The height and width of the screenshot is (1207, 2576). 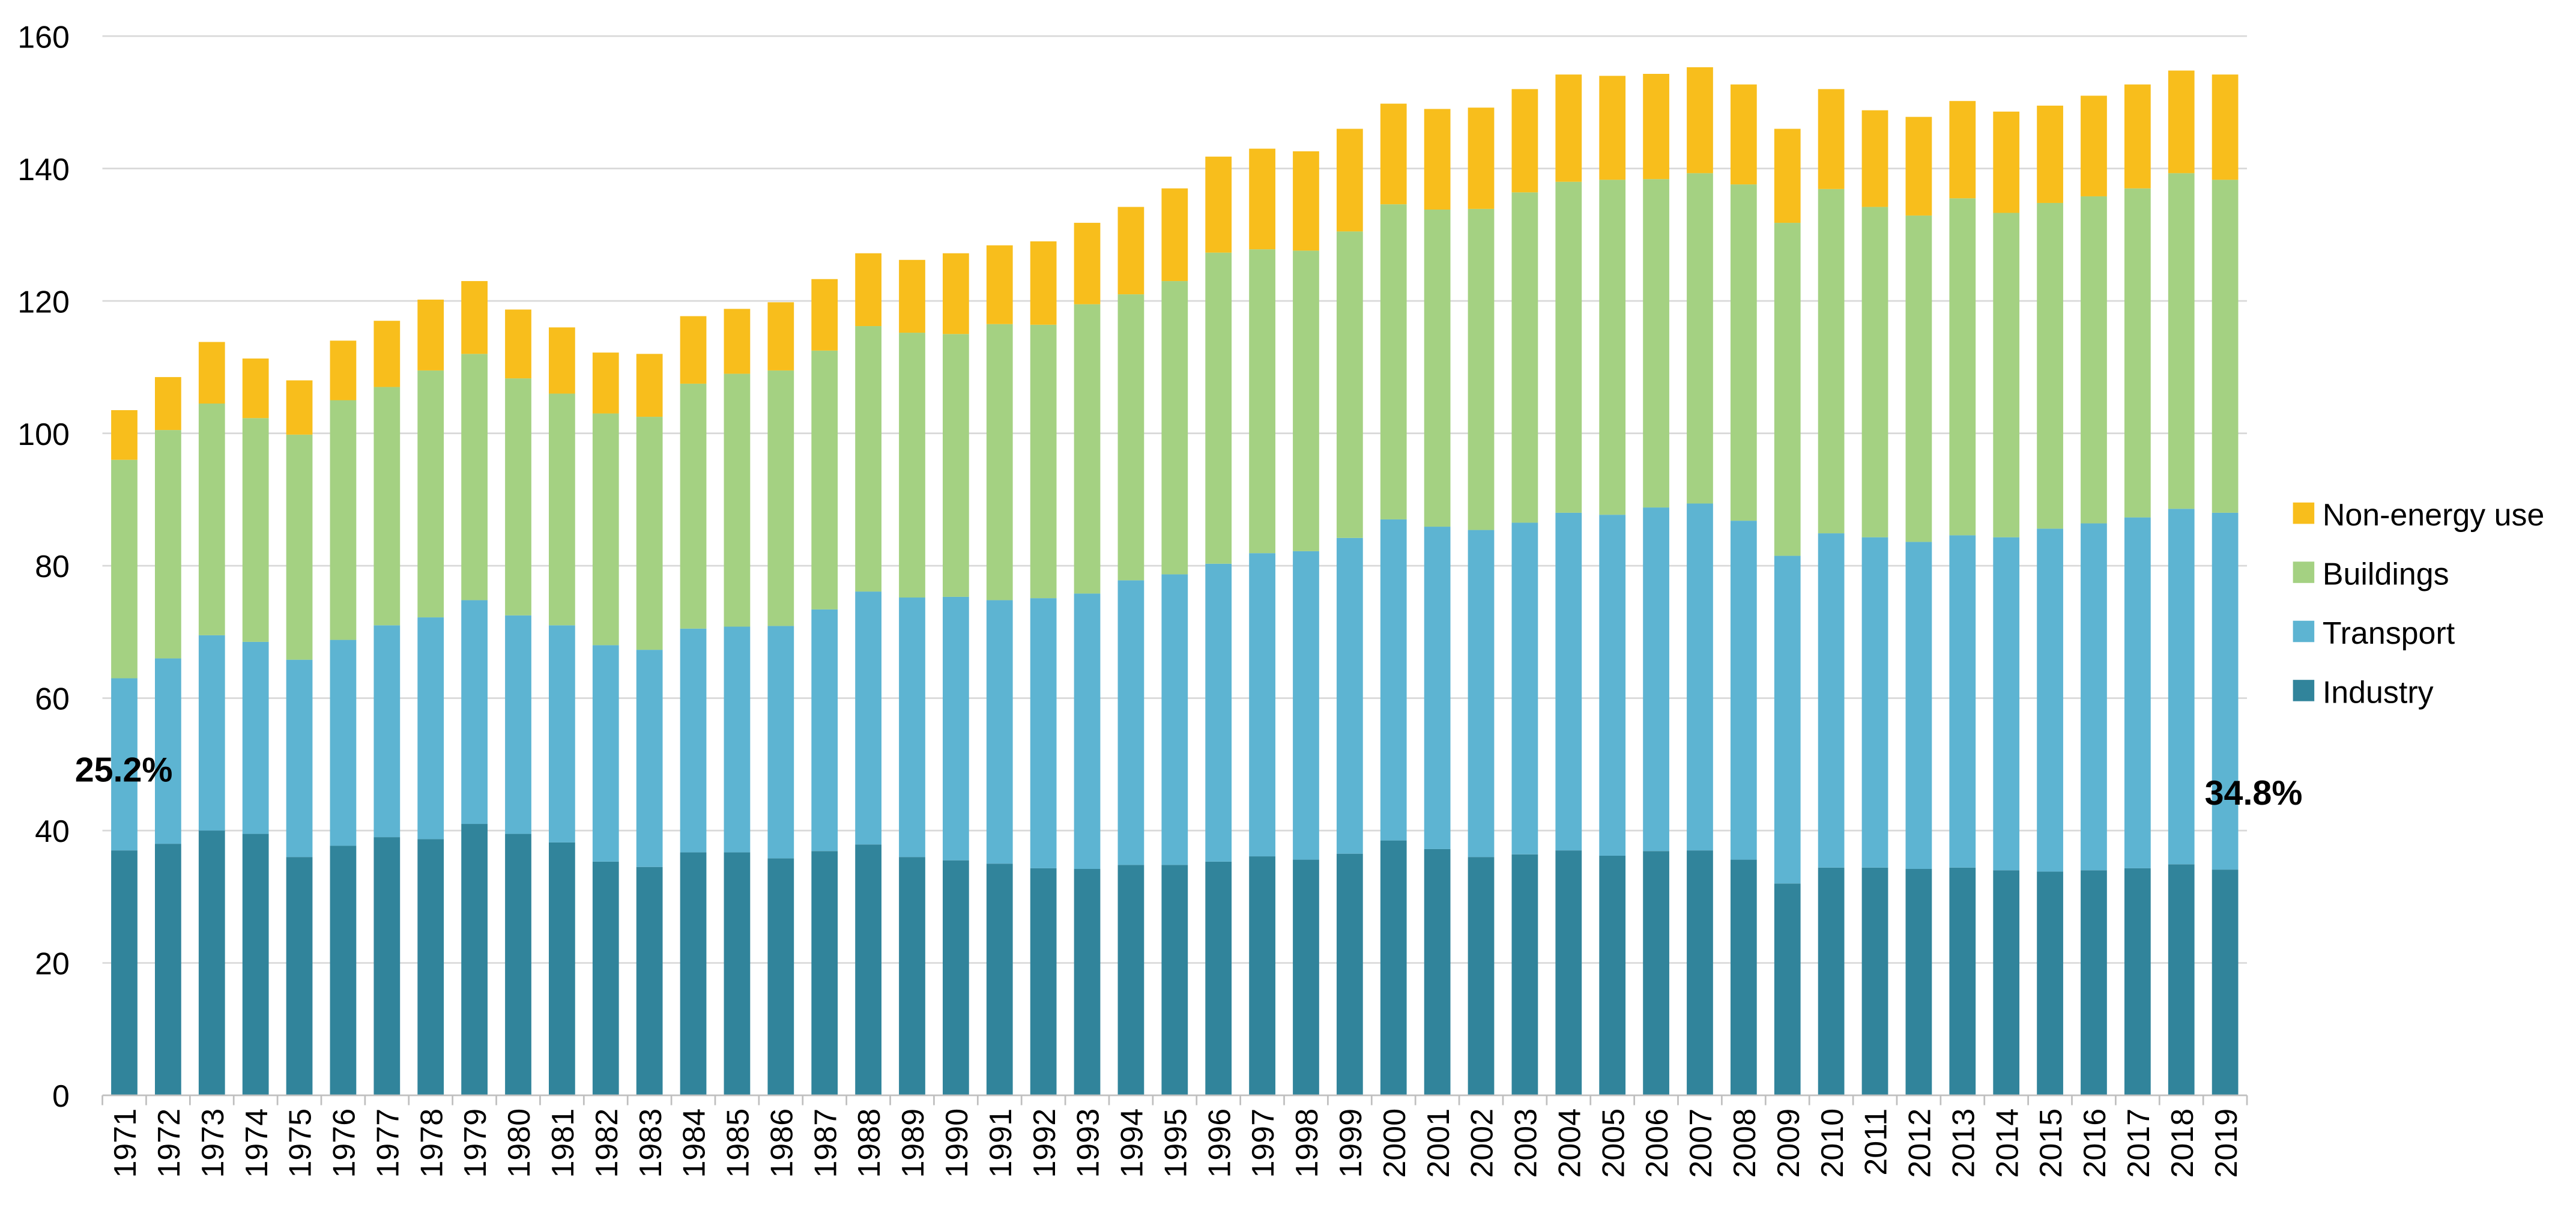 What do you see at coordinates (693, 350) in the screenshot?
I see `bar-non-energy-use-1984` at bounding box center [693, 350].